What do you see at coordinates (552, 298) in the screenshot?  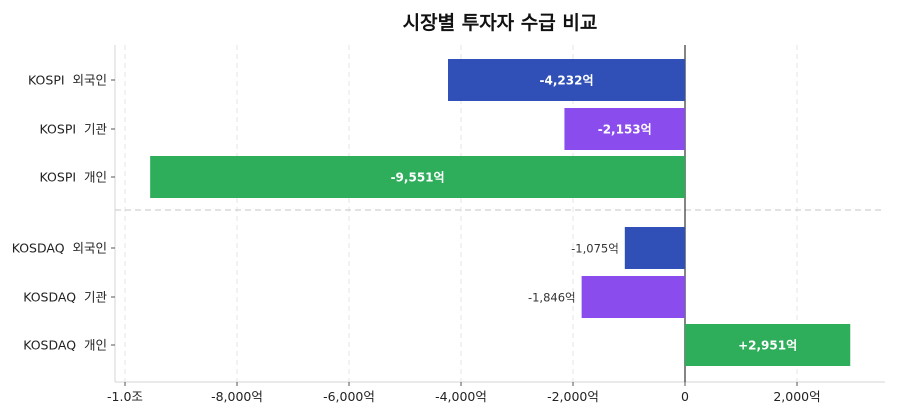 I see `data-label: -1,846억` at bounding box center [552, 298].